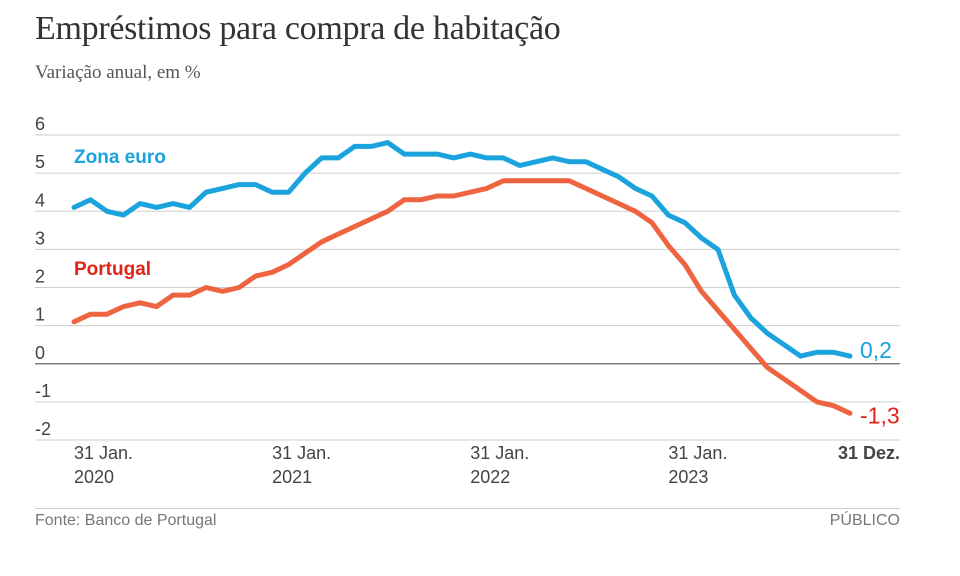  I want to click on y-tick-label: 1, so click(40, 315).